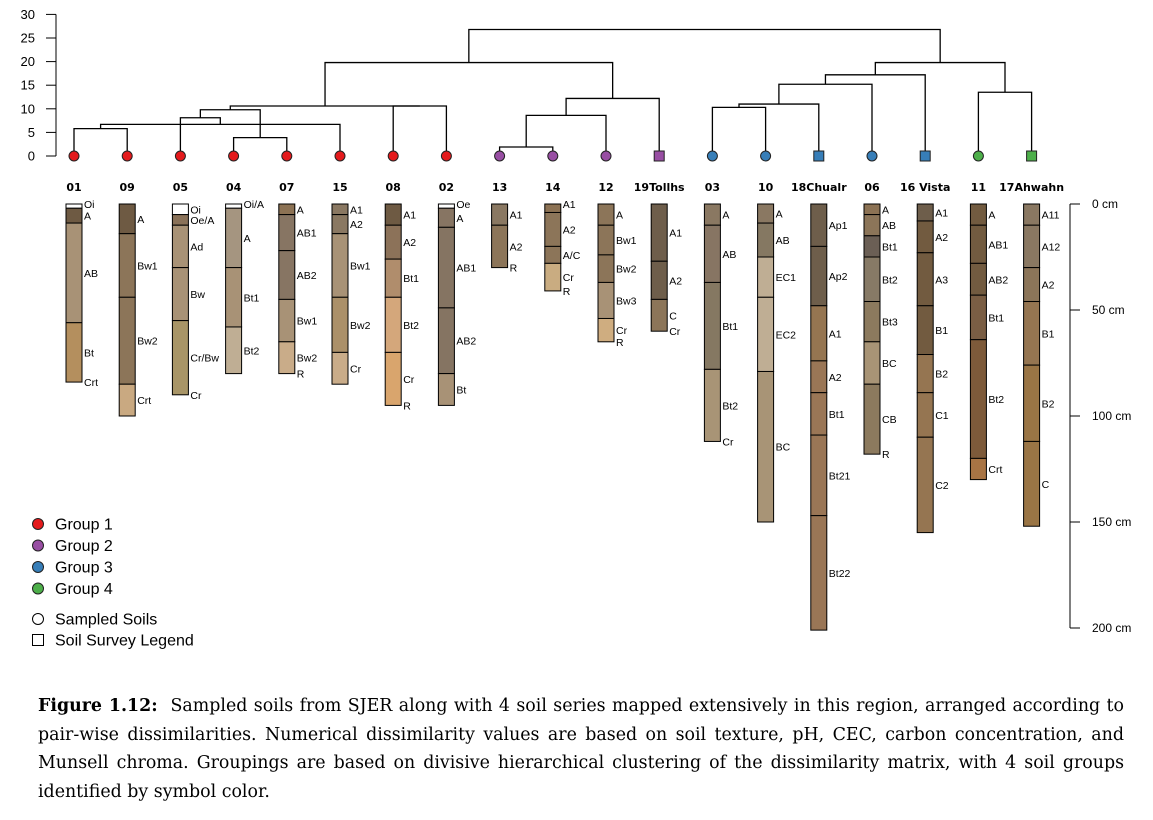  Describe the element at coordinates (720, 314) in the screenshot. I see `soil-profile: 03 A AB Bt1 Bt2 Cr` at that location.